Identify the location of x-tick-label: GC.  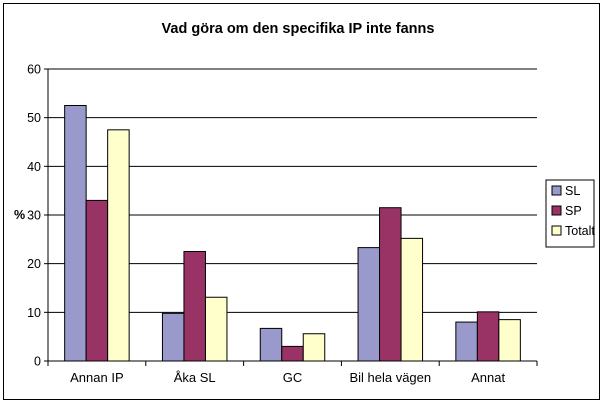
(293, 377).